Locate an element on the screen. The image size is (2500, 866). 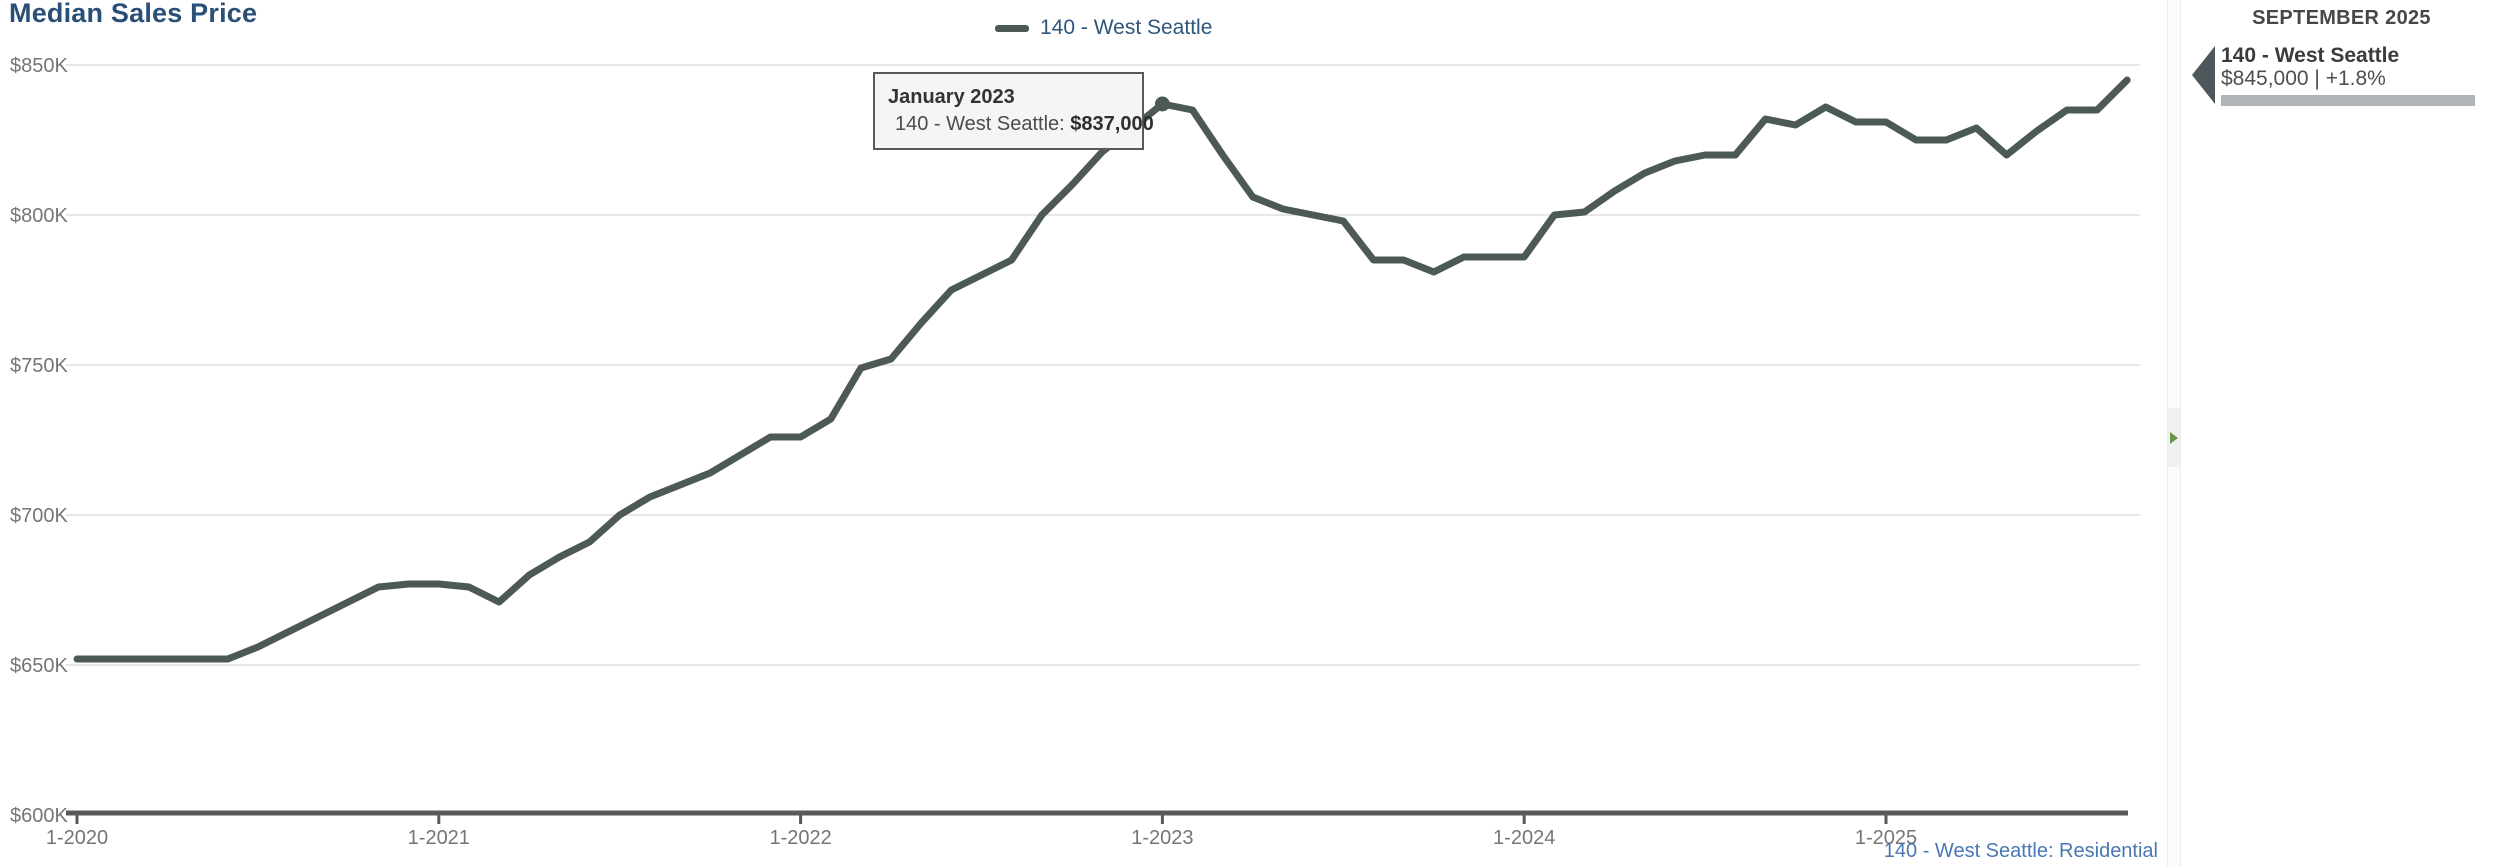
tooltip-series-value: 140 - West Seattle: $837,000 is located at coordinates (1021, 124).